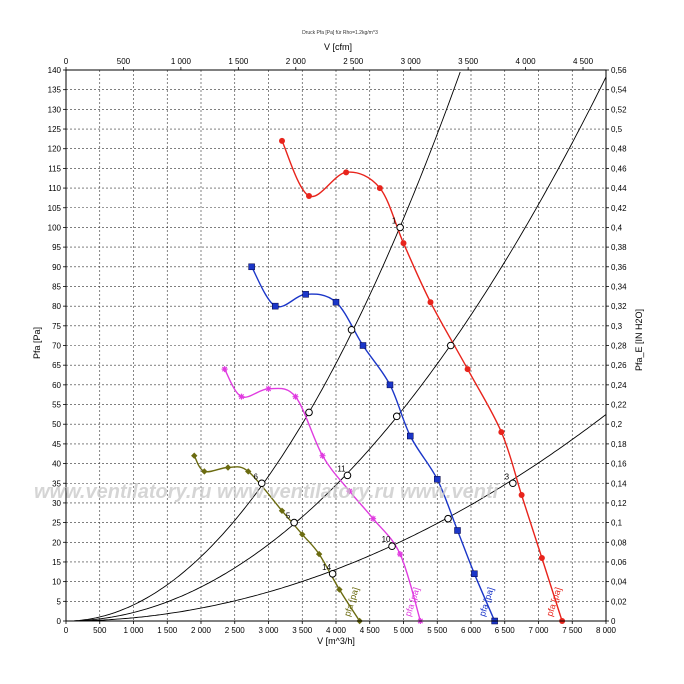 The image size is (684, 684). Describe the element at coordinates (56, 542) in the screenshot. I see `tick-label-y: 20` at that location.